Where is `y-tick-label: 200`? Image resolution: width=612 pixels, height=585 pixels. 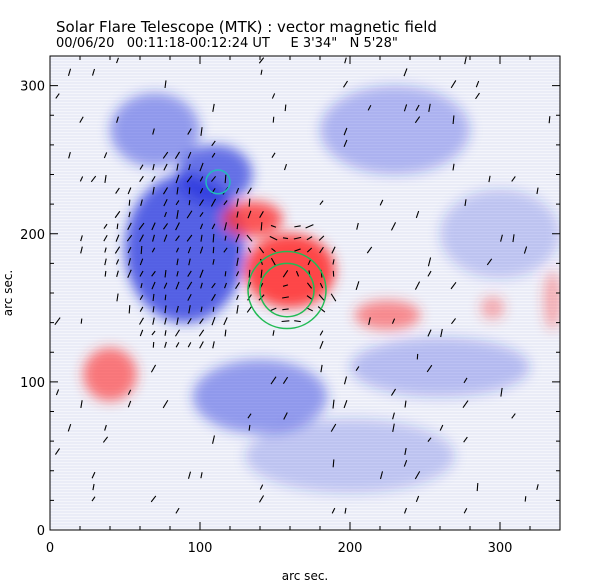
y-tick-label: 200 is located at coordinates (32, 235).